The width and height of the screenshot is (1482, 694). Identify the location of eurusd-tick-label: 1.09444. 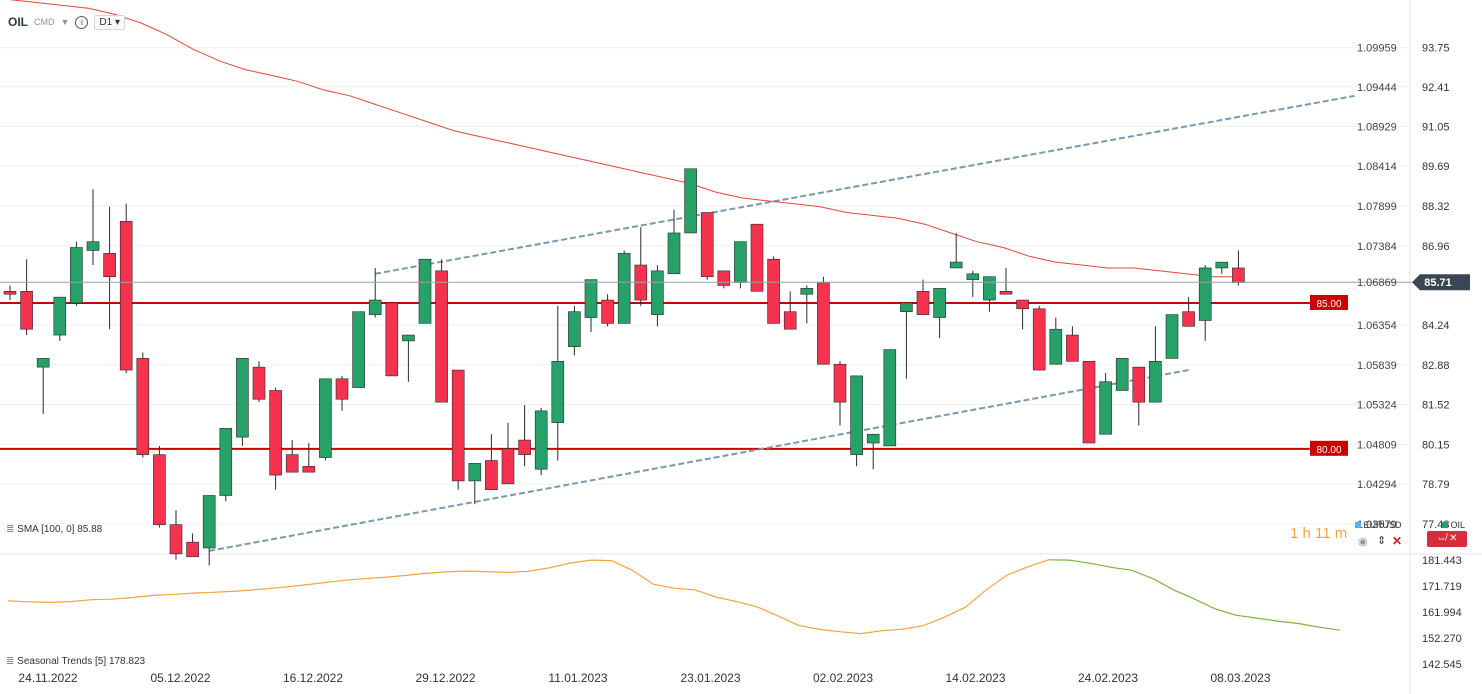
(1377, 88).